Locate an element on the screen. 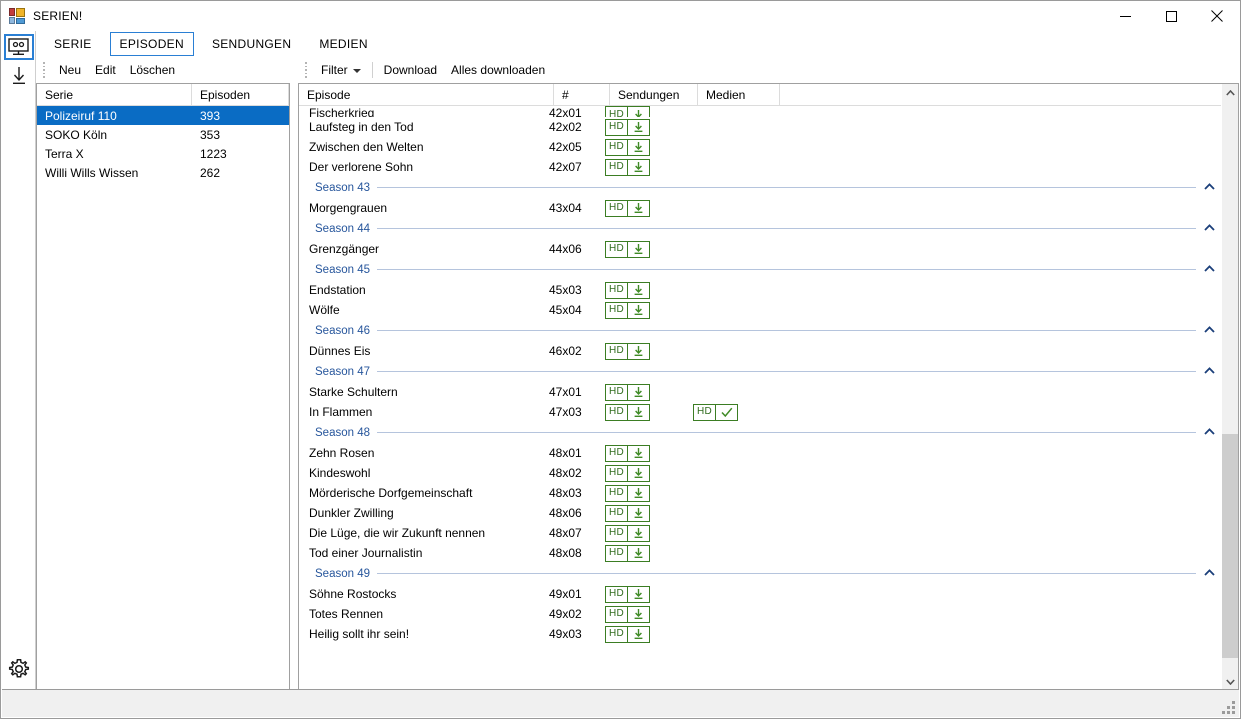 The height and width of the screenshot is (719, 1241). gear-icon is located at coordinates (19, 669).